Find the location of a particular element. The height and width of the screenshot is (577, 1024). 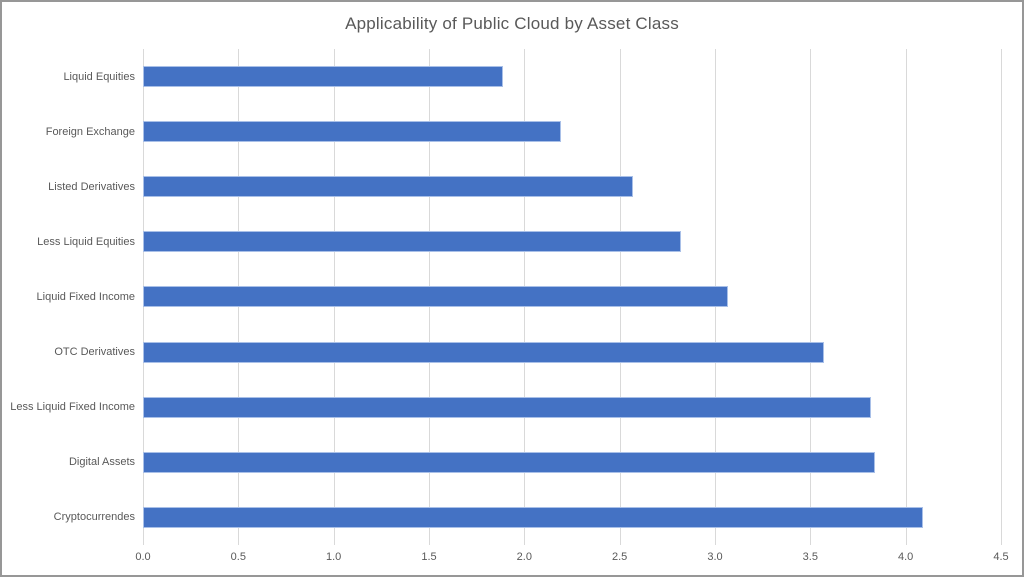

category-label-foreign-exchange: Foreign Exchange is located at coordinates (90, 131).